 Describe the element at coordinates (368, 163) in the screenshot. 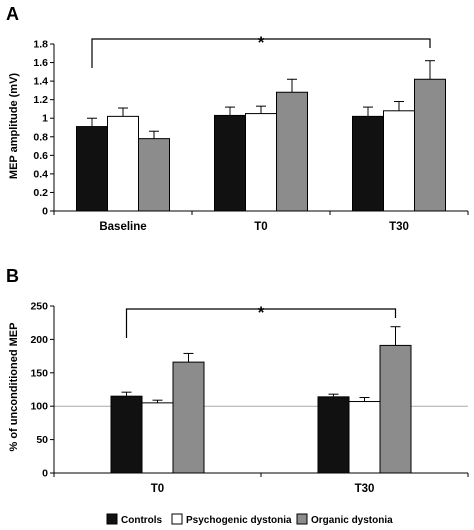

I see `panel-a-bar-controls-t30` at that location.